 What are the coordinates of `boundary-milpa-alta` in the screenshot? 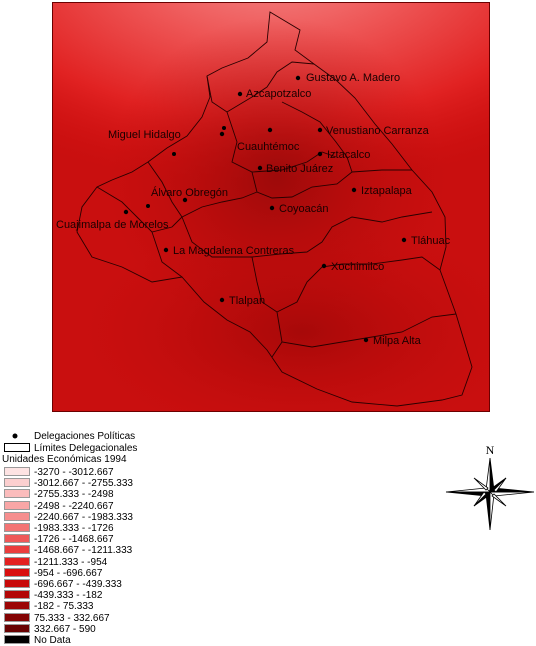 It's located at (366, 329).